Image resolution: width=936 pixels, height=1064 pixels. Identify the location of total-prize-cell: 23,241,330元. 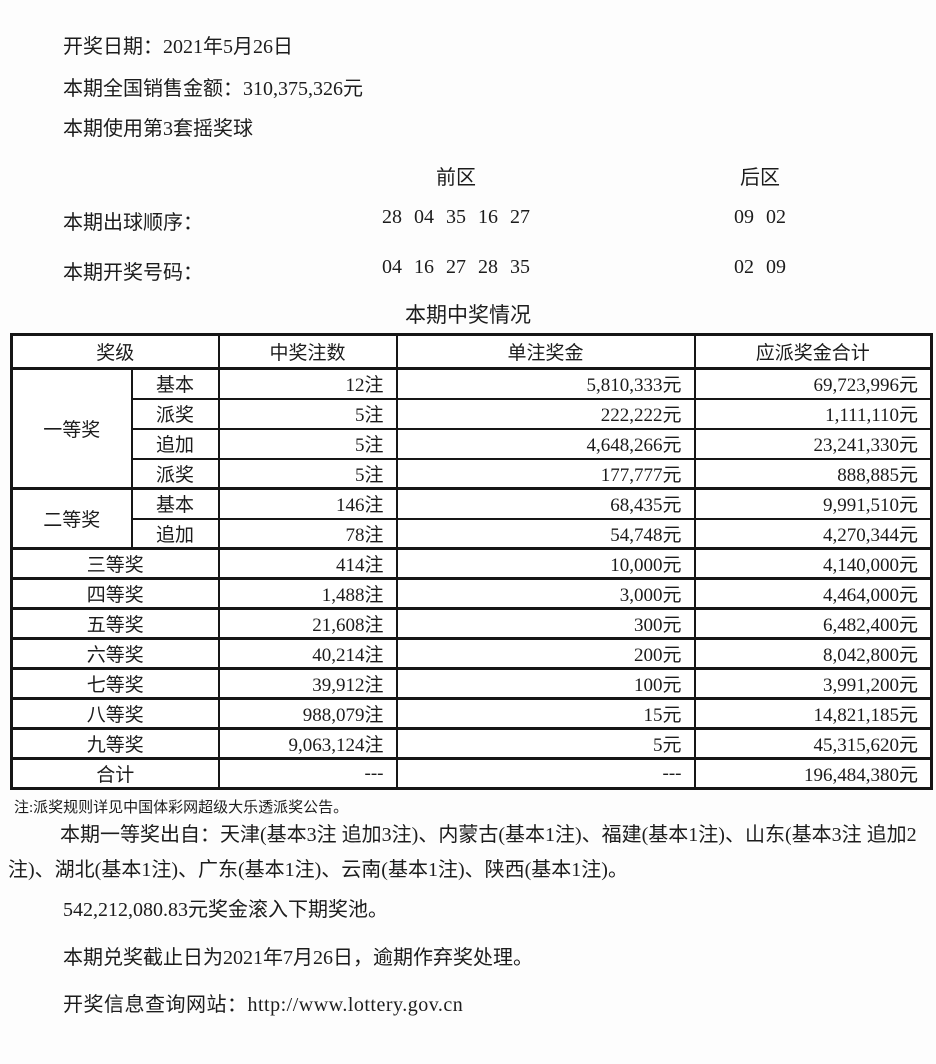
(813, 443).